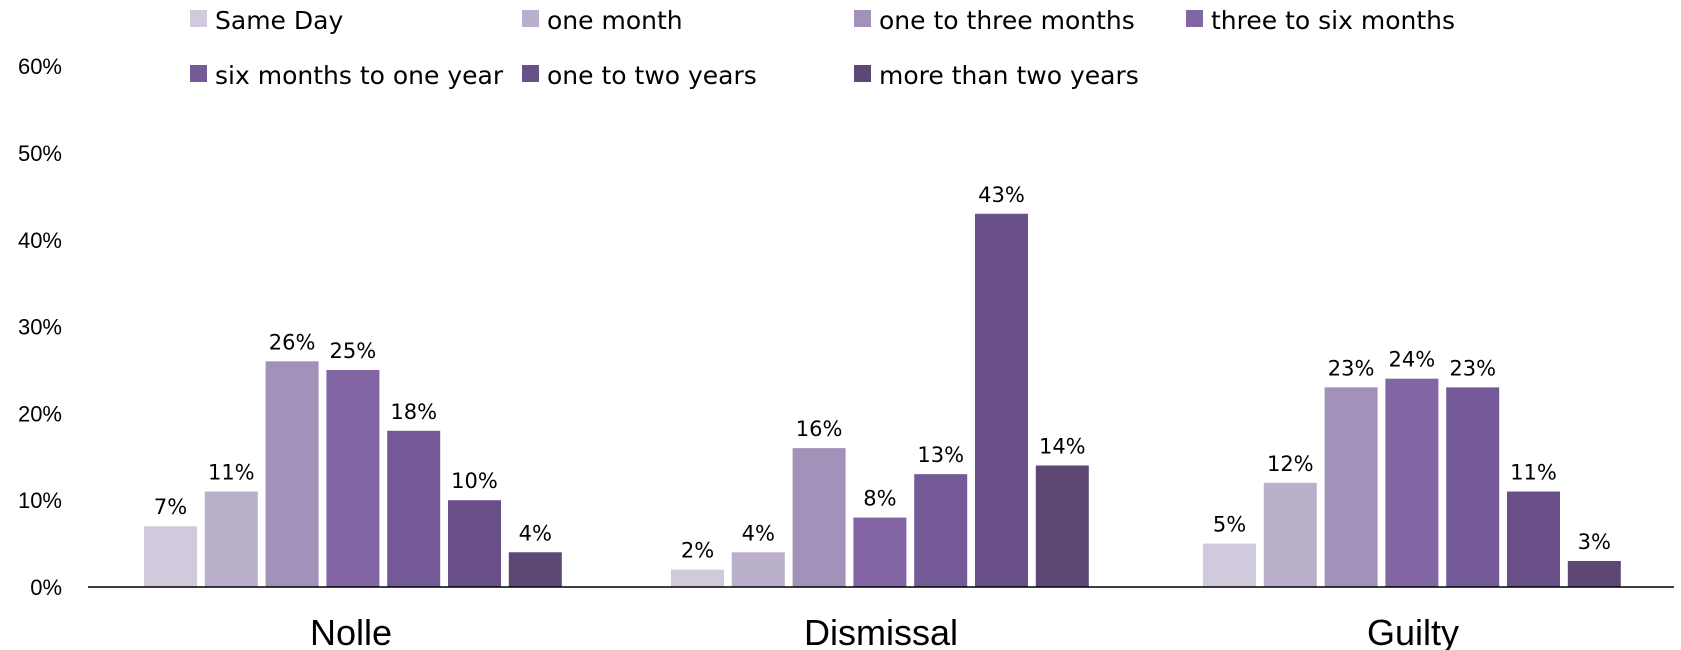 Image resolution: width=1681 pixels, height=650 pixels. Describe the element at coordinates (1533, 473) in the screenshot. I see `data-label-guilty-one-to-two-years: 11%` at that location.